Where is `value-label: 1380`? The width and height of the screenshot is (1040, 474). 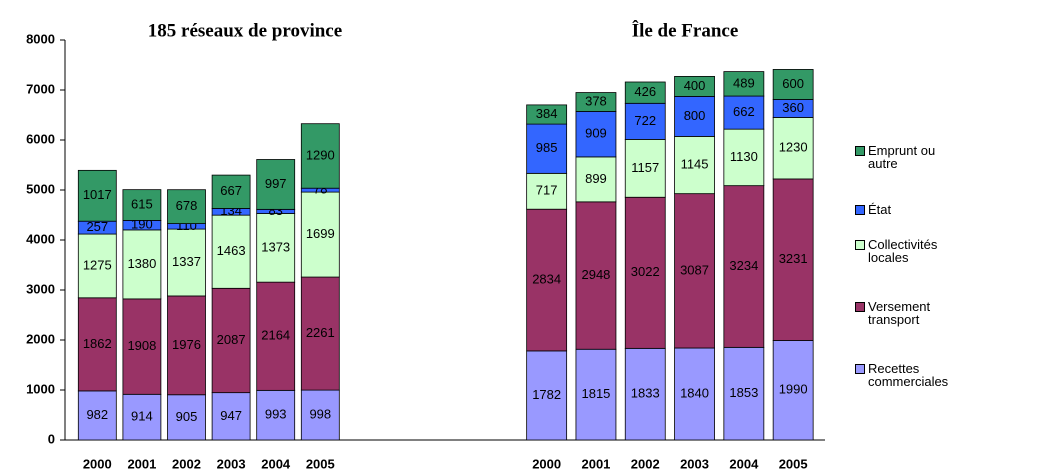 value-label: 1380 is located at coordinates (141, 263).